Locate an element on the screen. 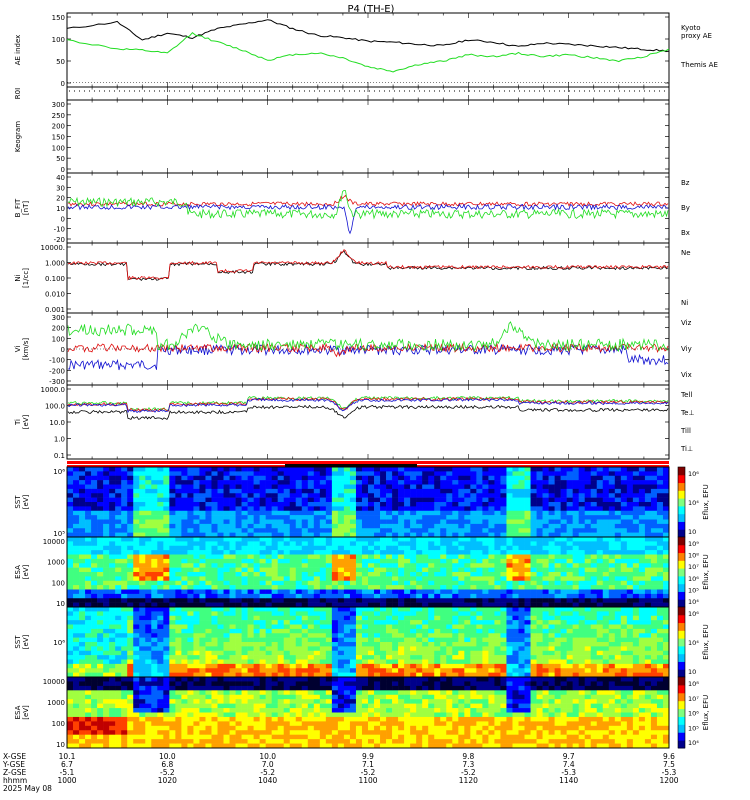 The width and height of the screenshot is (750, 800). y-axis-label: [km/s] is located at coordinates (26, 349).